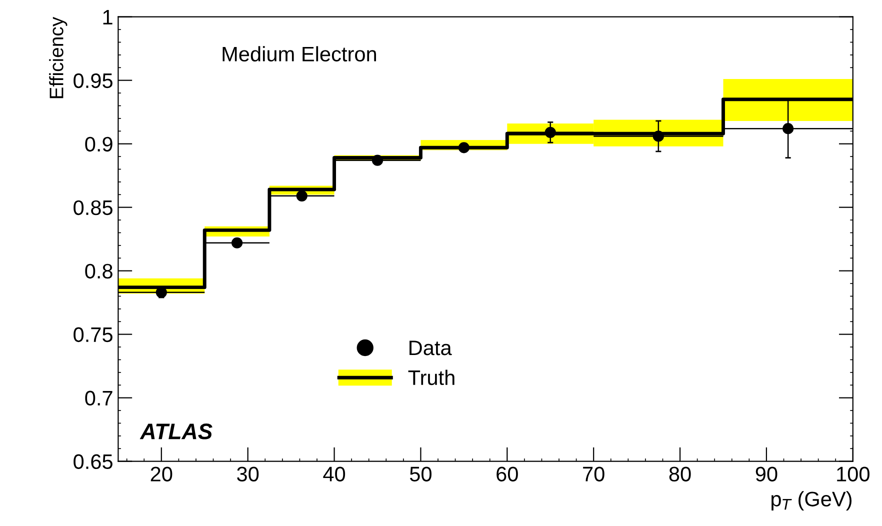 This screenshot has width=882, height=526. What do you see at coordinates (421, 474) in the screenshot?
I see `x-tick-label: 50` at bounding box center [421, 474].